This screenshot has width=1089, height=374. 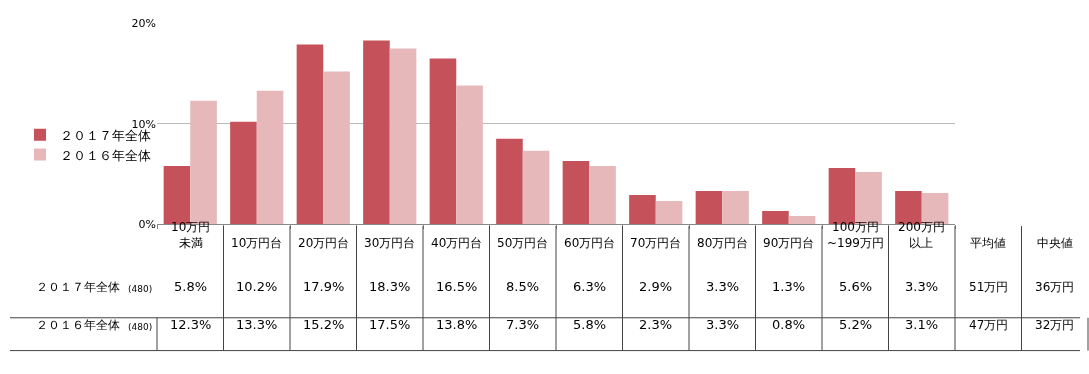 What do you see at coordinates (390, 324) in the screenshot?
I see `data-label: 17.5%` at bounding box center [390, 324].